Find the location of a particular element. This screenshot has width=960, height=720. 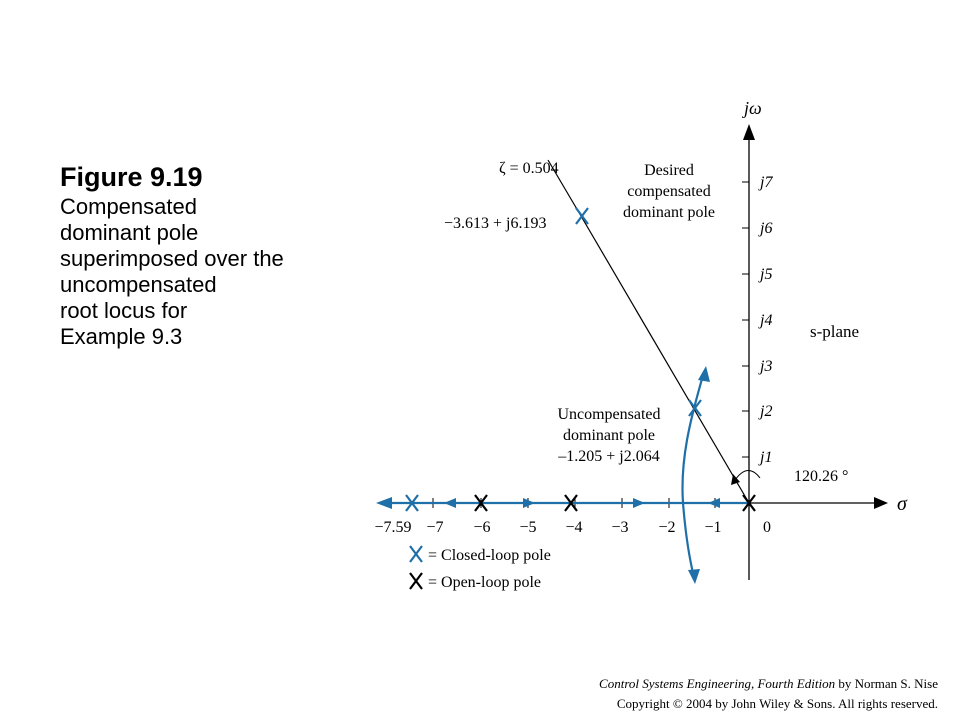

x-tick-label: −3 is located at coordinates (619, 527).